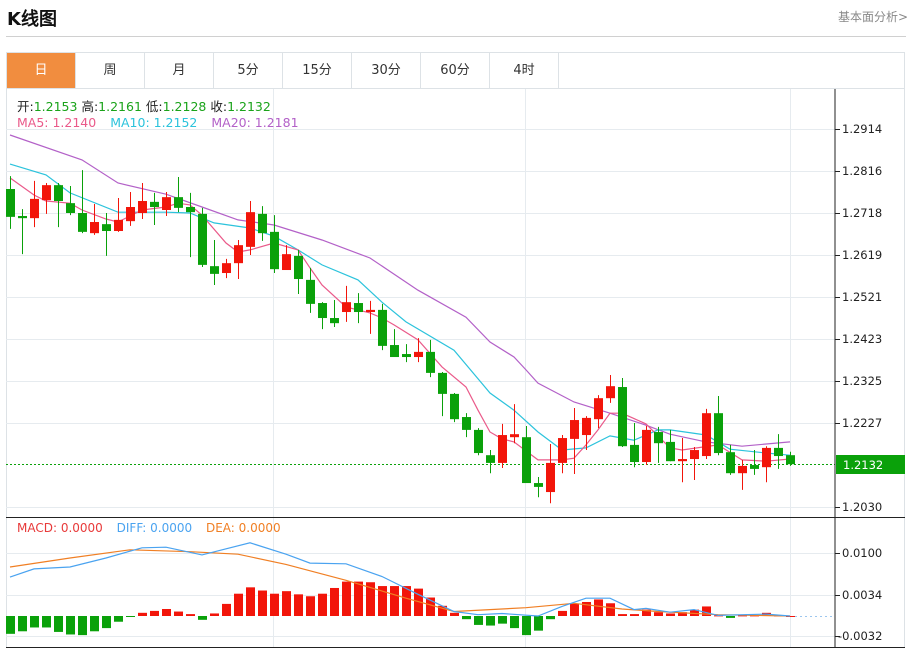  I want to click on macd-value: MACD: 0.0000, so click(60, 528).